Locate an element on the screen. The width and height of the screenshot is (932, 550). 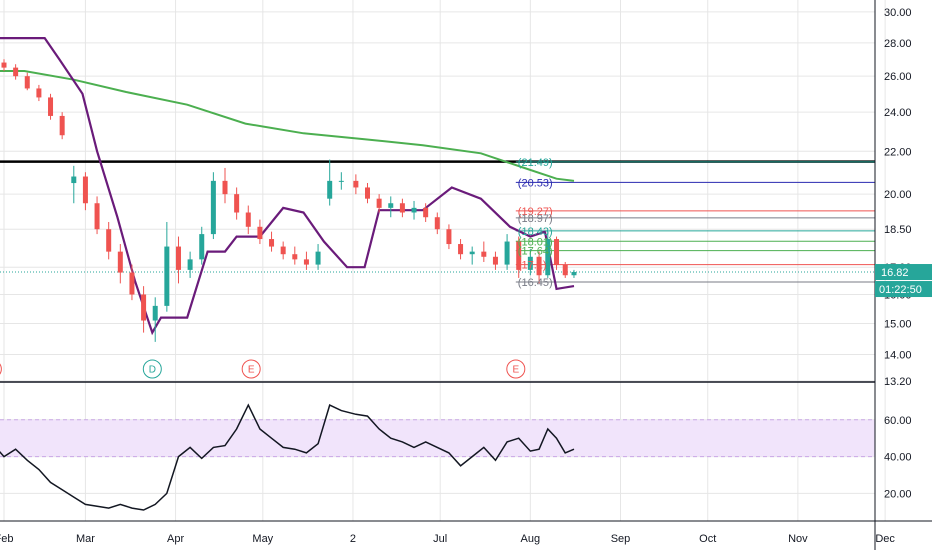
fib-level-label: (18.01) is located at coordinates (535, 242).